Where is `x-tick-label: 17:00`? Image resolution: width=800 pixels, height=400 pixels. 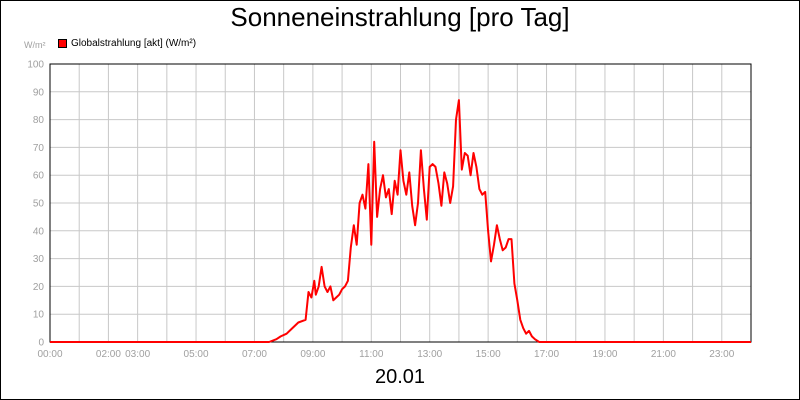
x-tick-label: 17:00 is located at coordinates (546, 354).